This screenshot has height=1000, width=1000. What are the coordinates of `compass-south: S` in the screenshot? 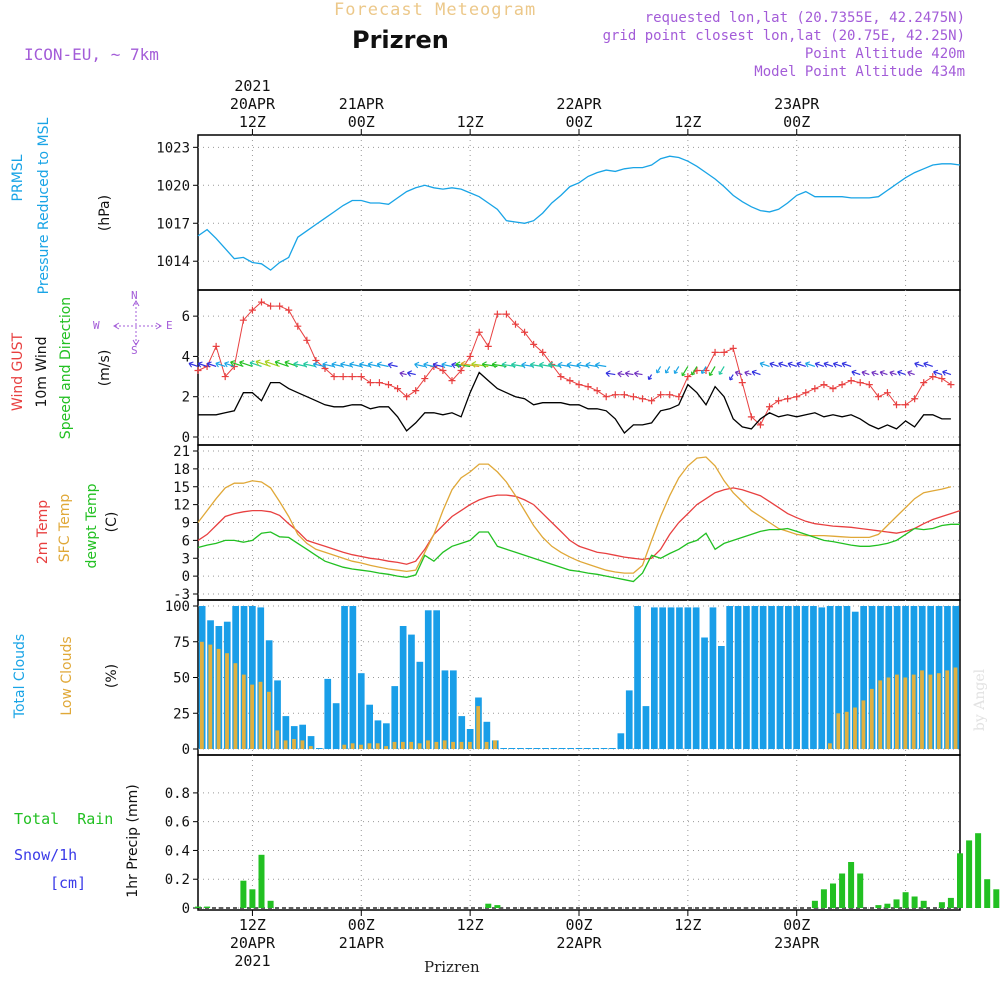 It's located at (134, 350).